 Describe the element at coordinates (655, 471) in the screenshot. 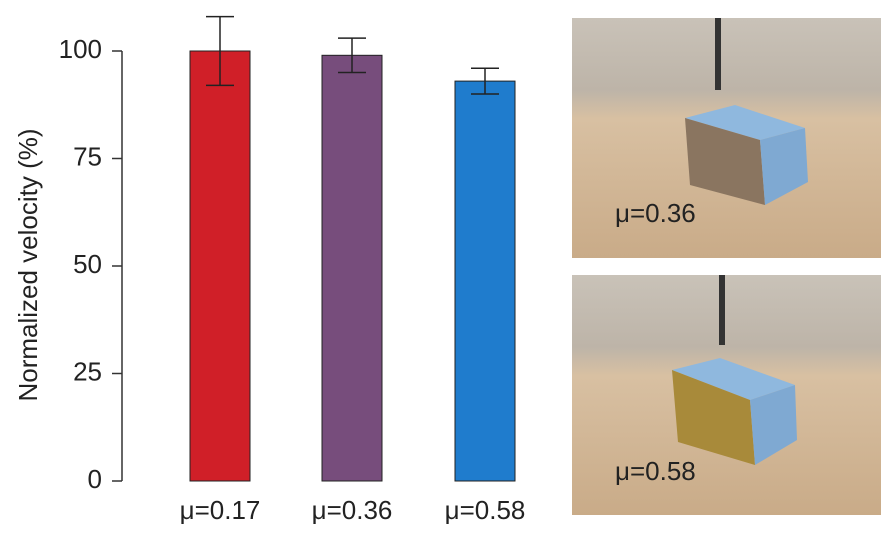

I see `photo-label: μ=0.58` at that location.